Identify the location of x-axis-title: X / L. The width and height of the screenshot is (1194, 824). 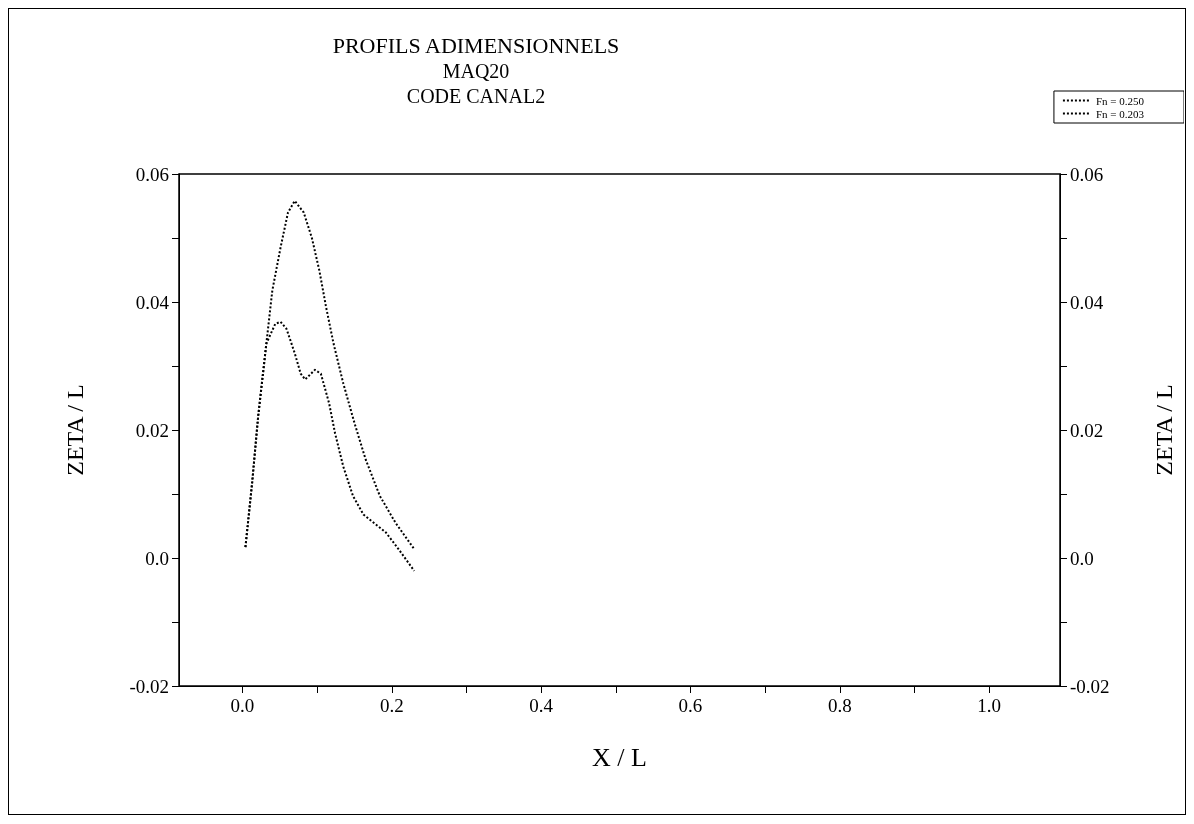
(619, 757).